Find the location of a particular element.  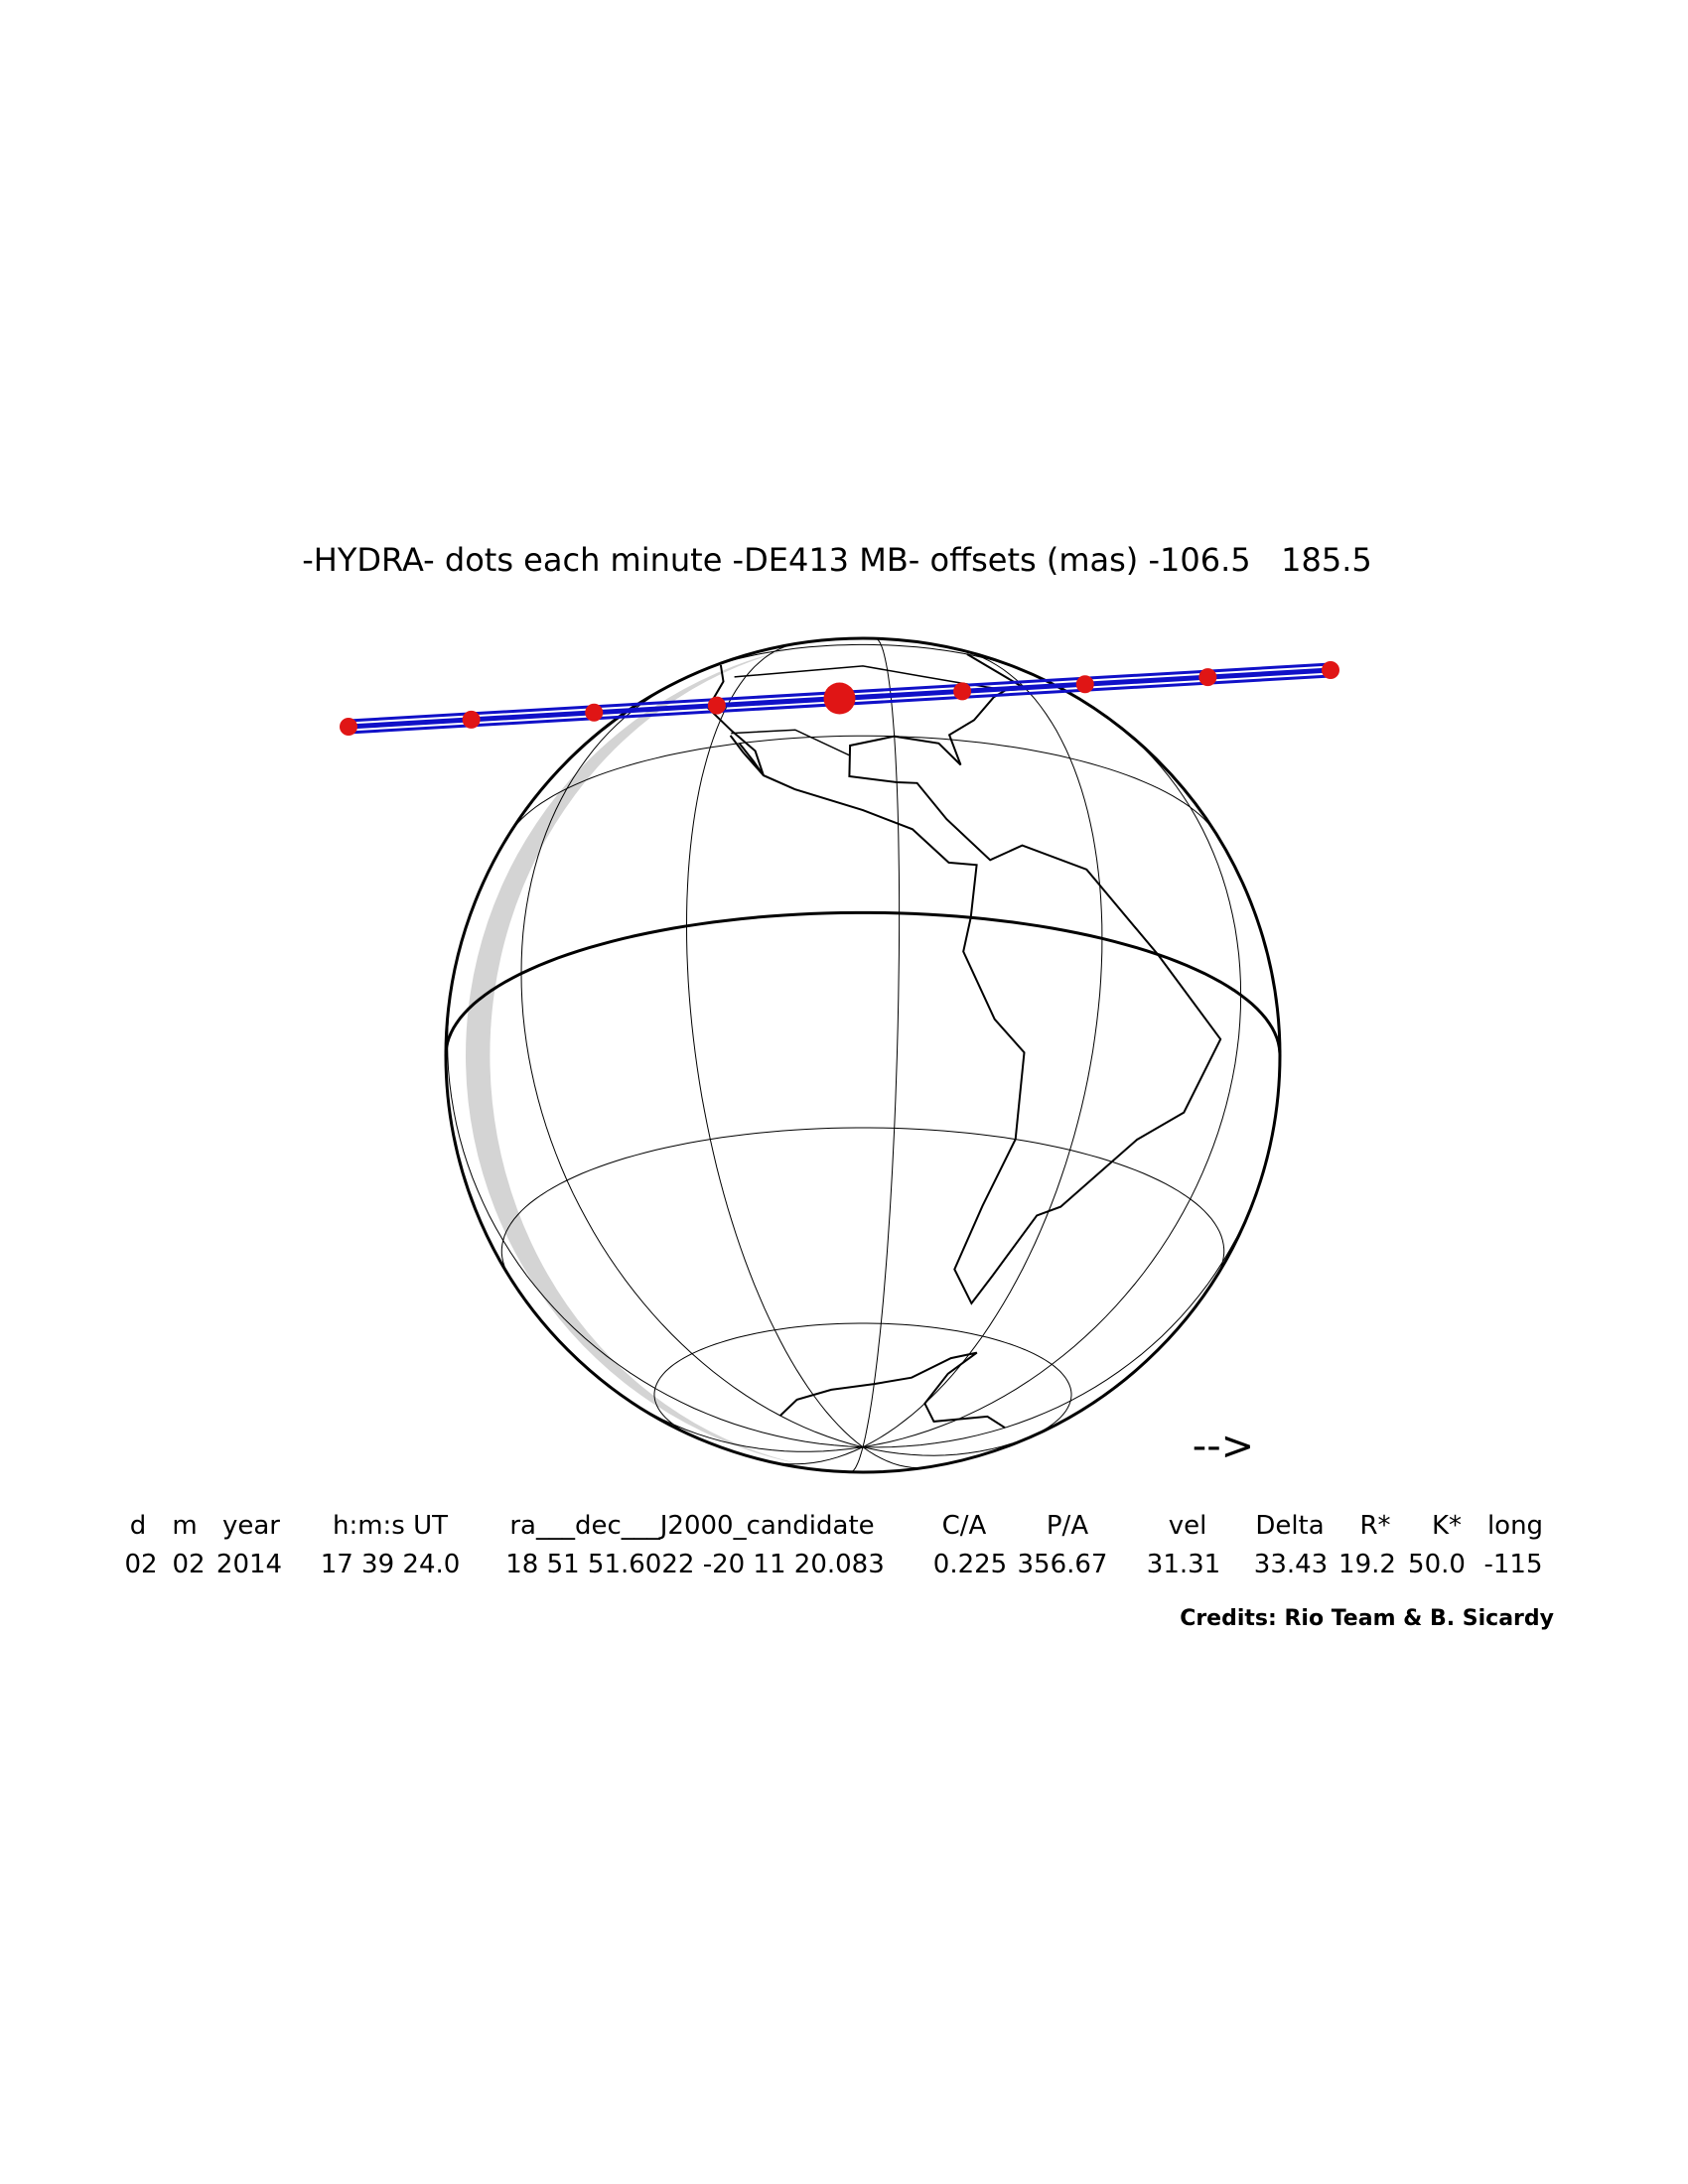

table-header: long is located at coordinates (1515, 1526).